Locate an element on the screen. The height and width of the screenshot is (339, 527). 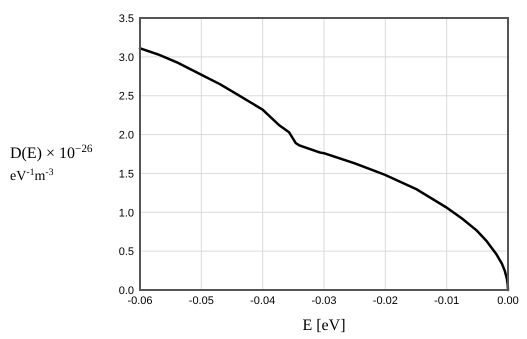
y-tick-label: 2.5 is located at coordinates (126, 96).